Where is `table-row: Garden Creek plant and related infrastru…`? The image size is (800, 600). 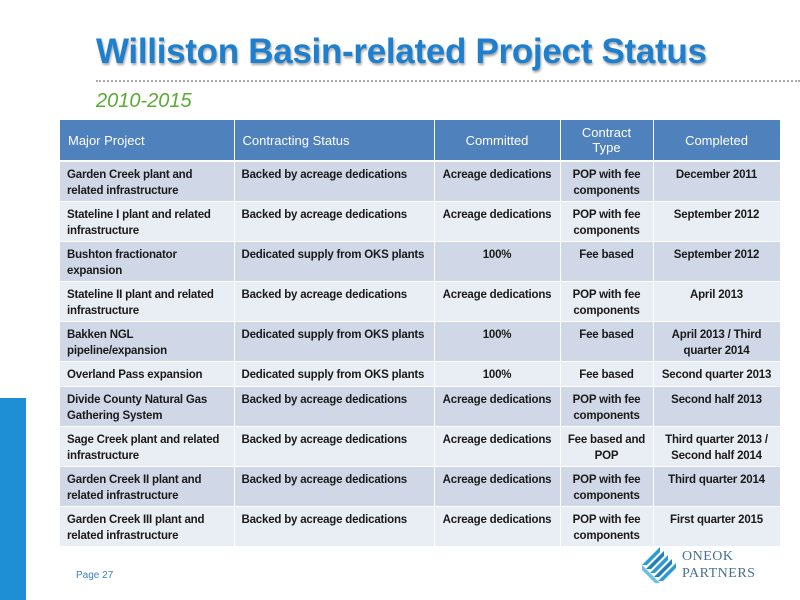 table-row: Garden Creek plant and related infrastru… is located at coordinates (420, 181).